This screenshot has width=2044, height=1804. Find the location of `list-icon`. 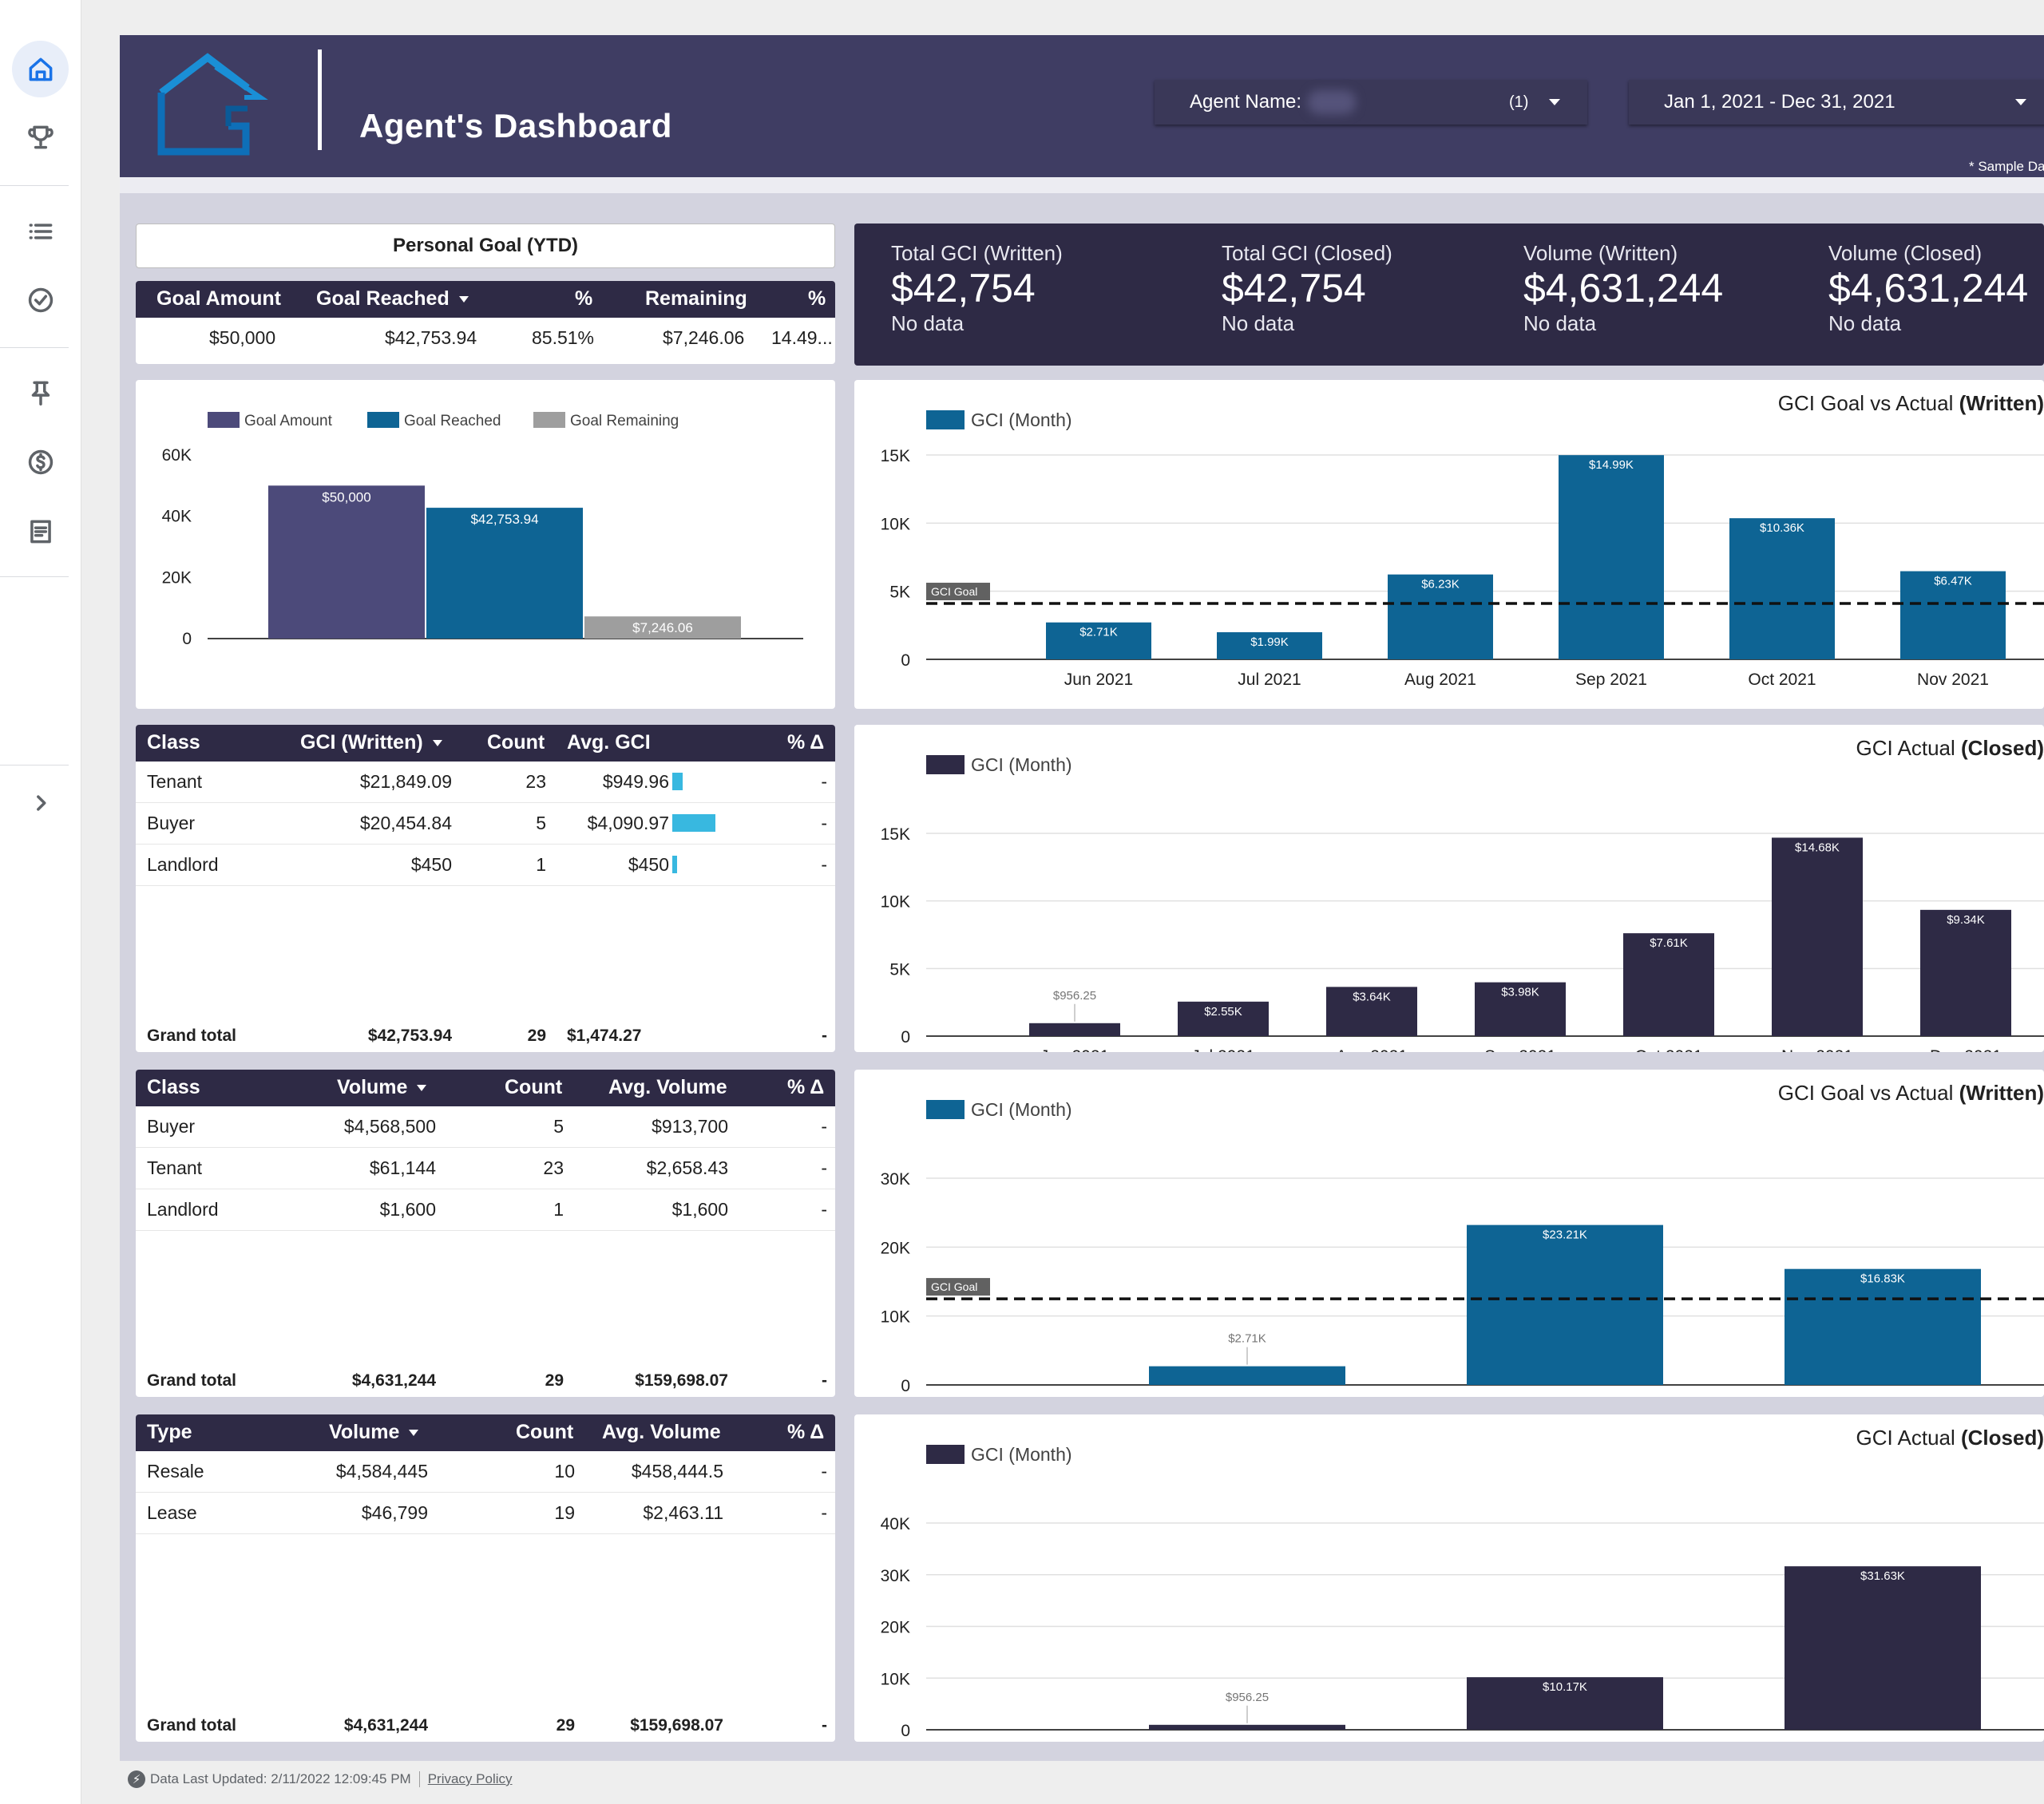

list-icon is located at coordinates (40, 231).